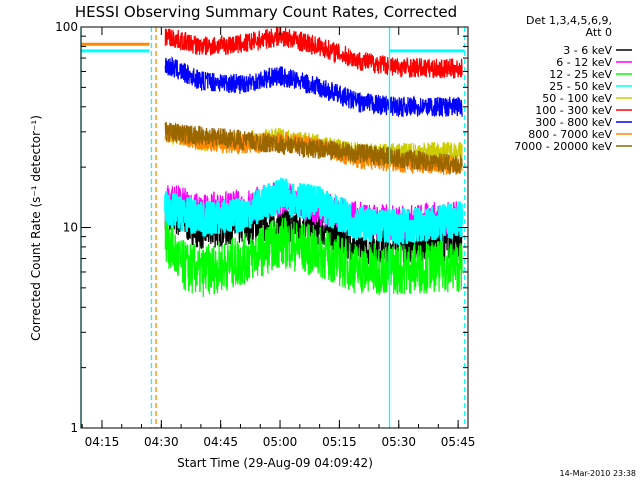 This screenshot has height=480, width=640. What do you see at coordinates (339, 442) in the screenshot?
I see `x-tick-label-4: 05:15` at bounding box center [339, 442].